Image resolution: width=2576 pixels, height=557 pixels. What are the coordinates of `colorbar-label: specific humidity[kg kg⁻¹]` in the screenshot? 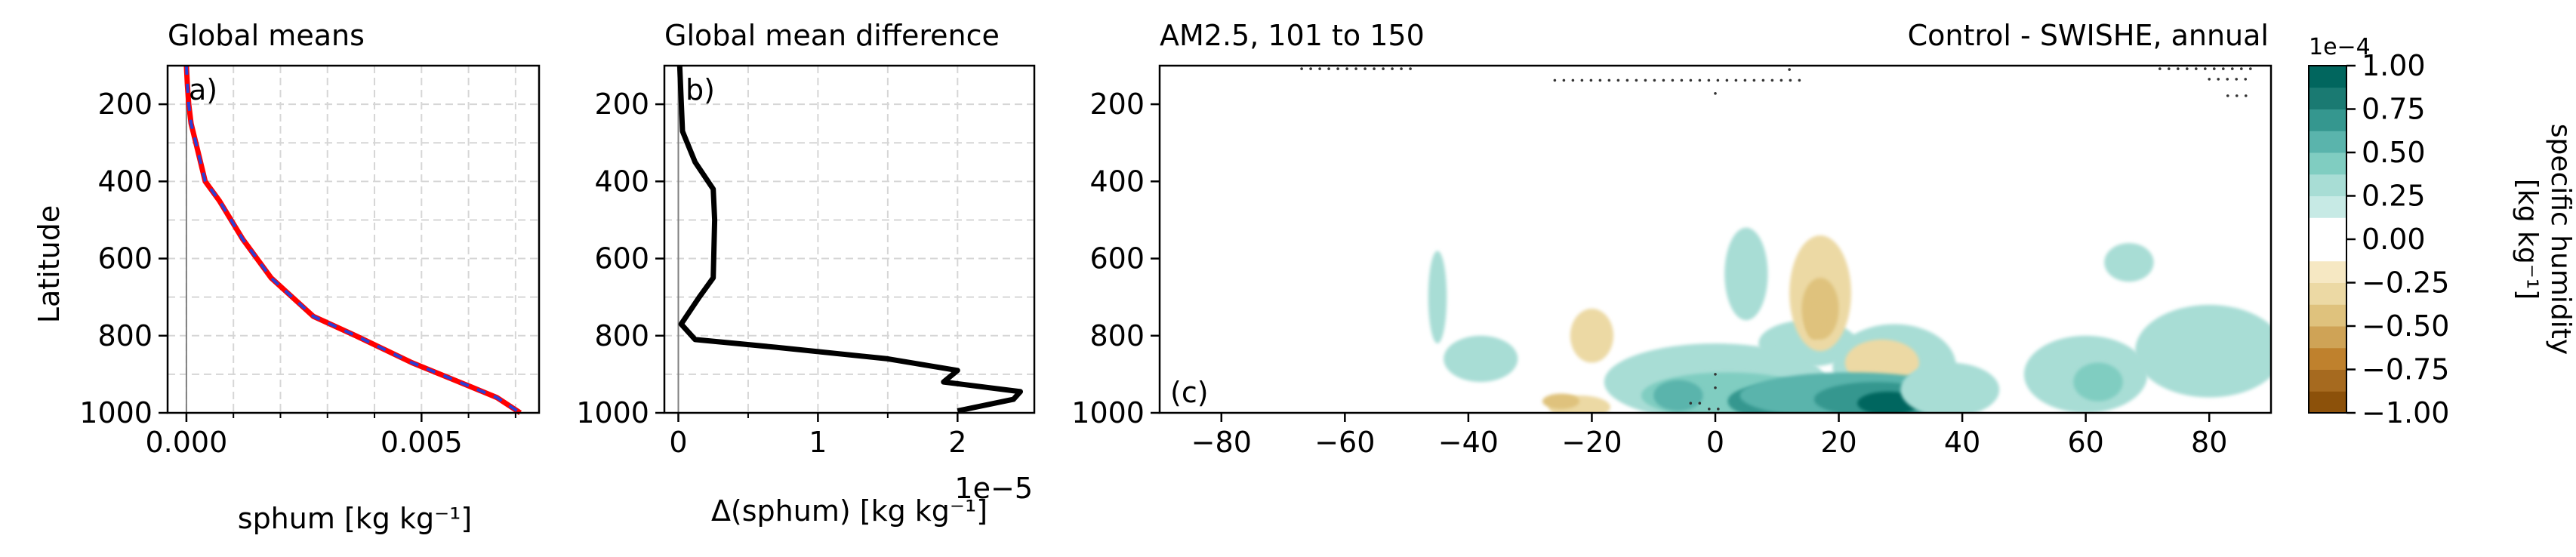 It's located at (2544, 239).